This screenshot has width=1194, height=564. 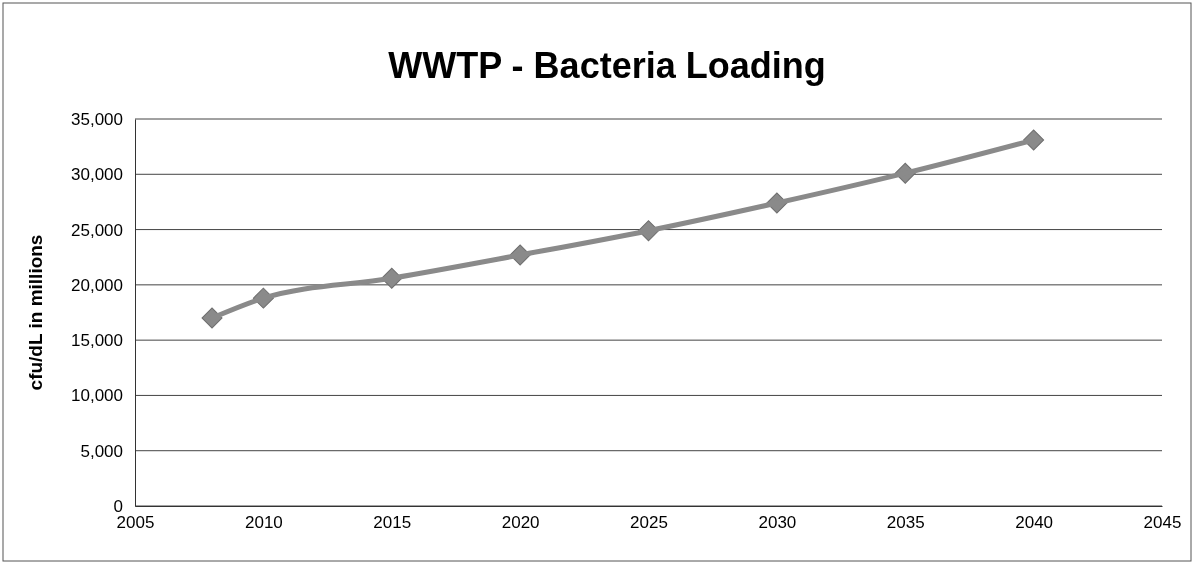 What do you see at coordinates (135, 523) in the screenshot?
I see `x-tick-label: 2005` at bounding box center [135, 523].